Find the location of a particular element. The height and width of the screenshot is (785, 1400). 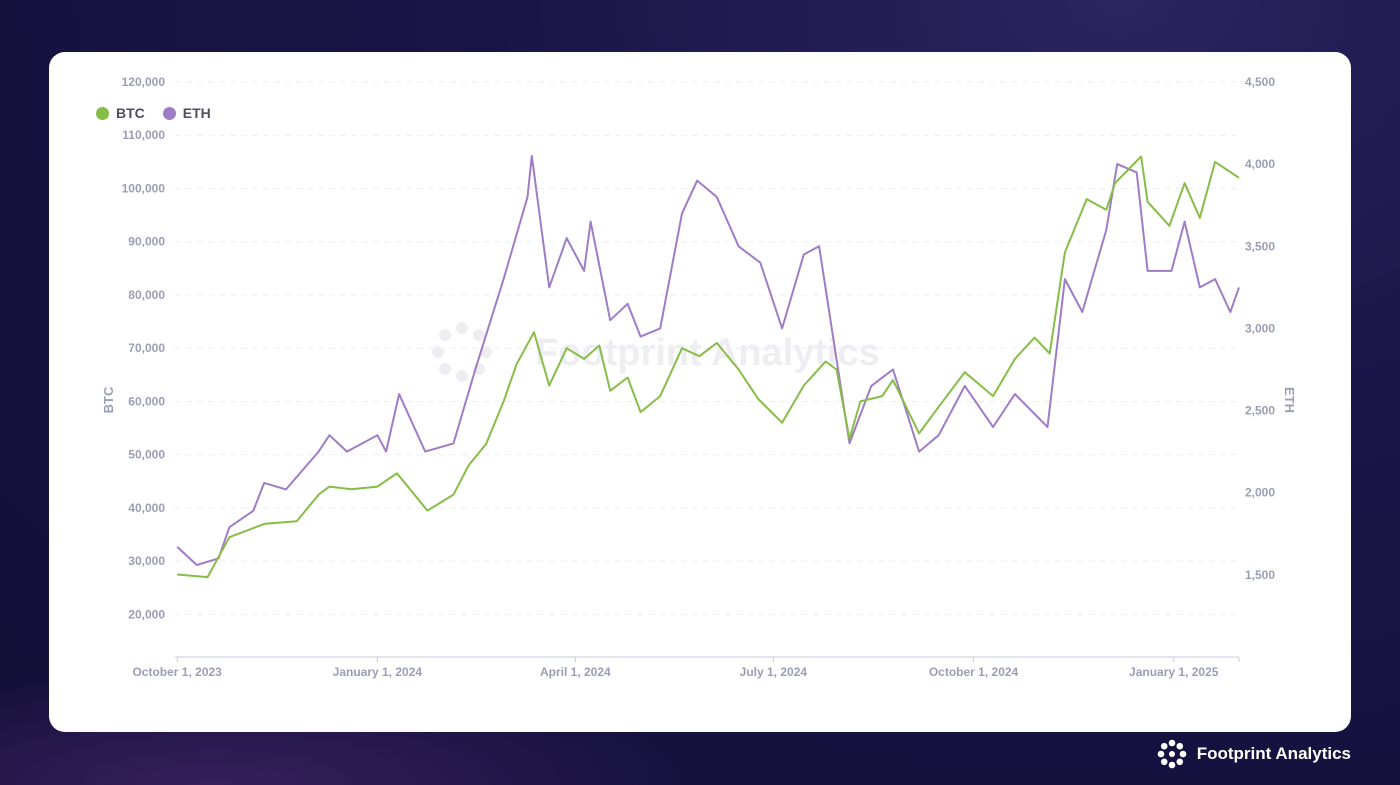

left-tick-label: 60,000 is located at coordinates (146, 401).